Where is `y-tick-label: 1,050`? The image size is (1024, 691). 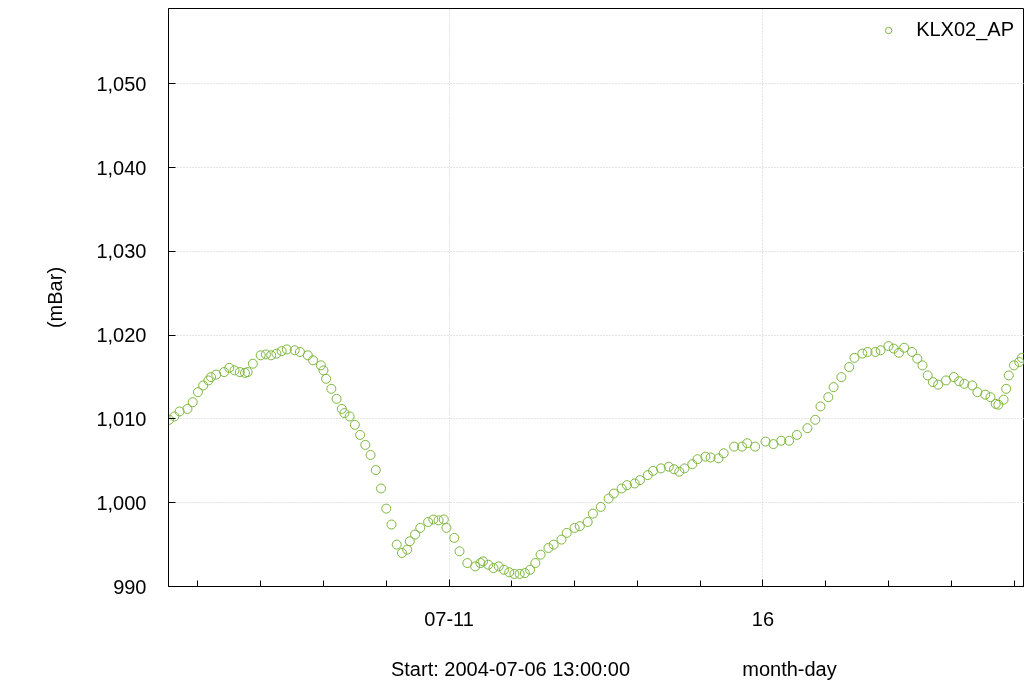 y-tick-label: 1,050 is located at coordinates (121, 83).